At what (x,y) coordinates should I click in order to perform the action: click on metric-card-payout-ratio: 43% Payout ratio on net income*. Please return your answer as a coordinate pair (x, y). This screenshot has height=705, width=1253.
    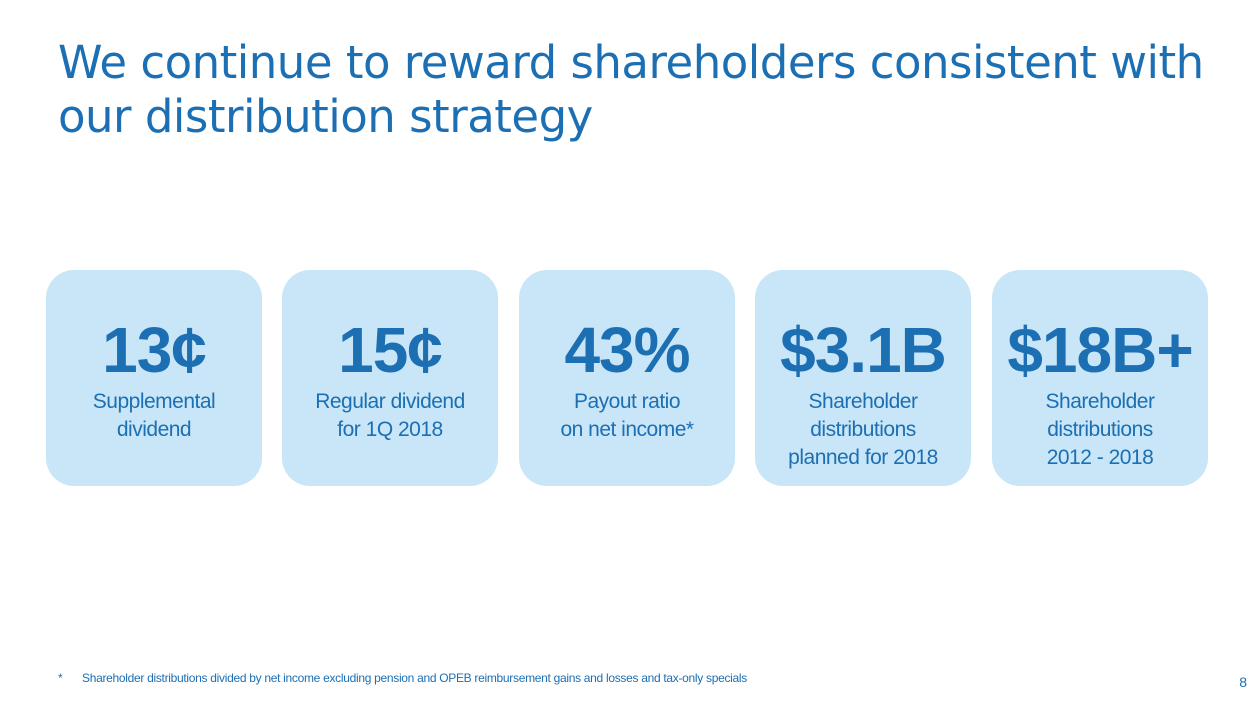
    Looking at the image, I should click on (627, 378).